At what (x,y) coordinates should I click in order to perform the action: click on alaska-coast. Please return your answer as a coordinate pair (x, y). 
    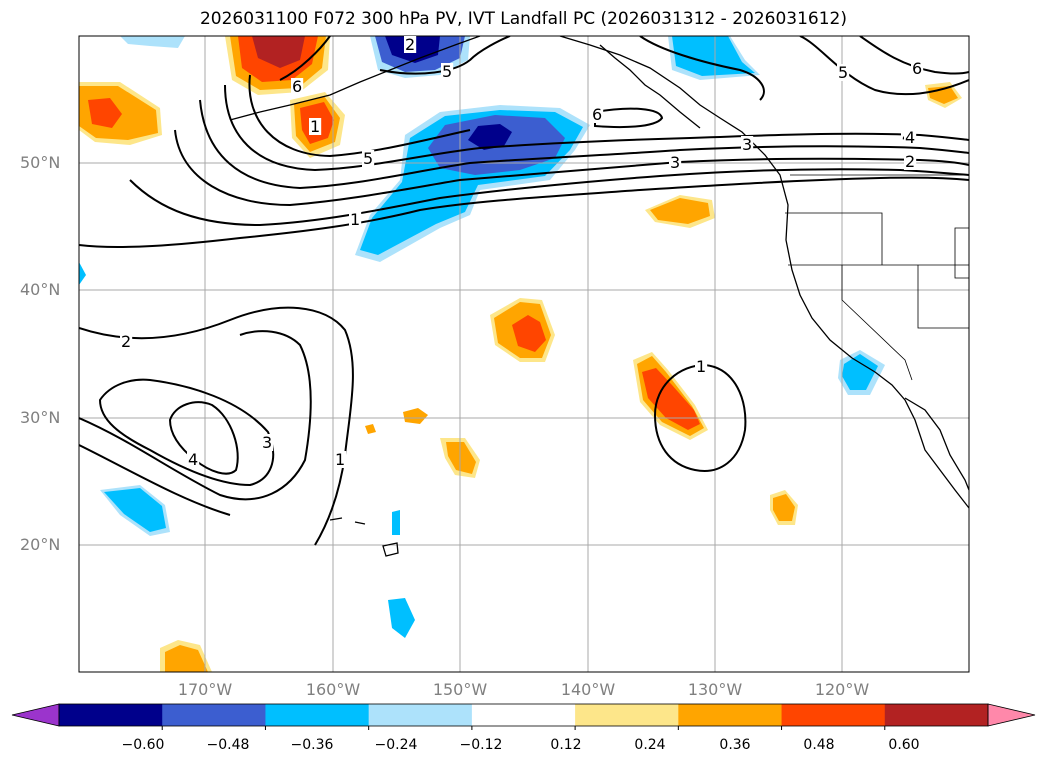
    Looking at the image, I should click on (355, 78).